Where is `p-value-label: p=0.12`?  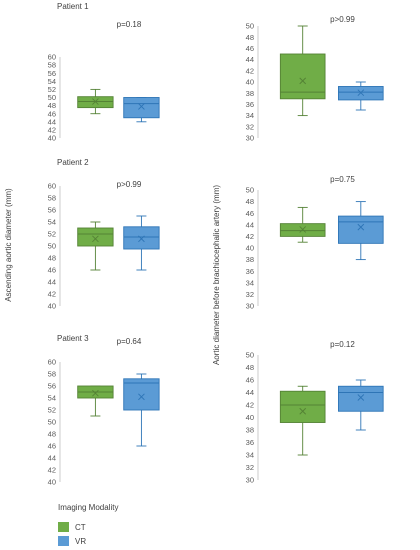 p-value-label: p=0.12 is located at coordinates (342, 344).